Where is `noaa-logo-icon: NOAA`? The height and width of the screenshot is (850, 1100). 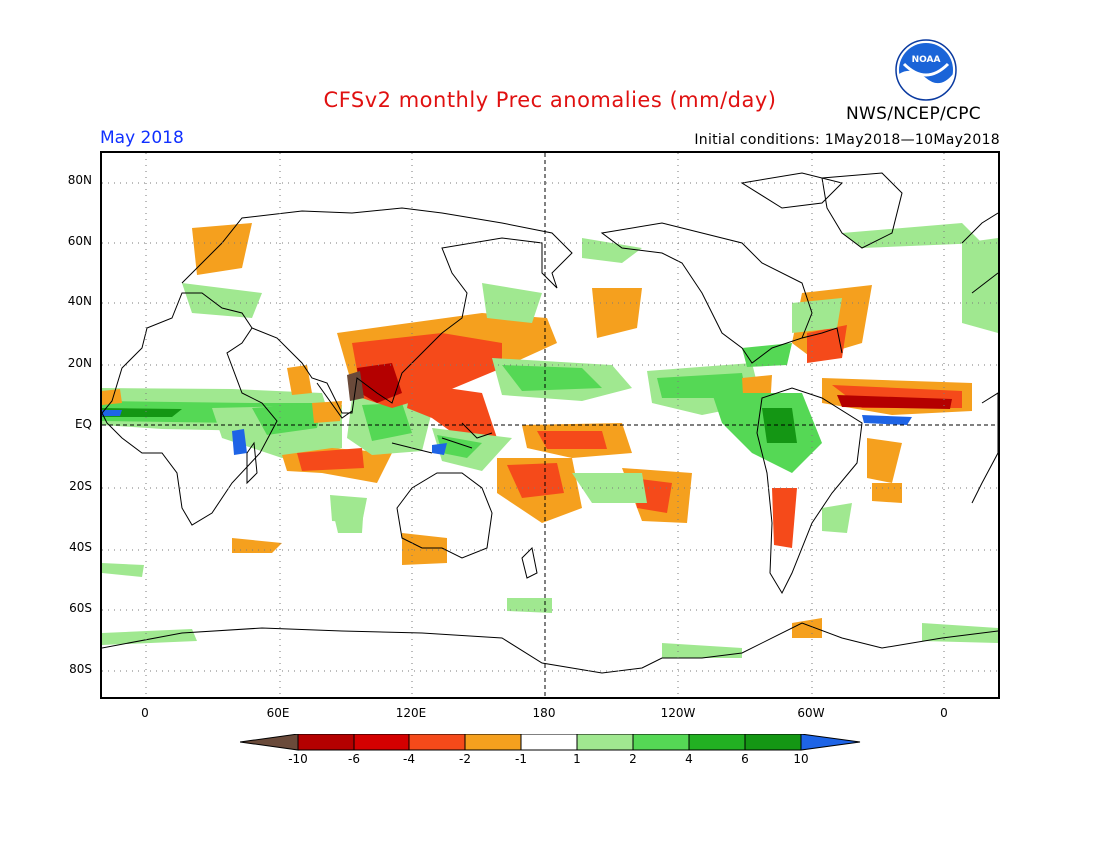 noaa-logo-icon: NOAA is located at coordinates (926, 72).